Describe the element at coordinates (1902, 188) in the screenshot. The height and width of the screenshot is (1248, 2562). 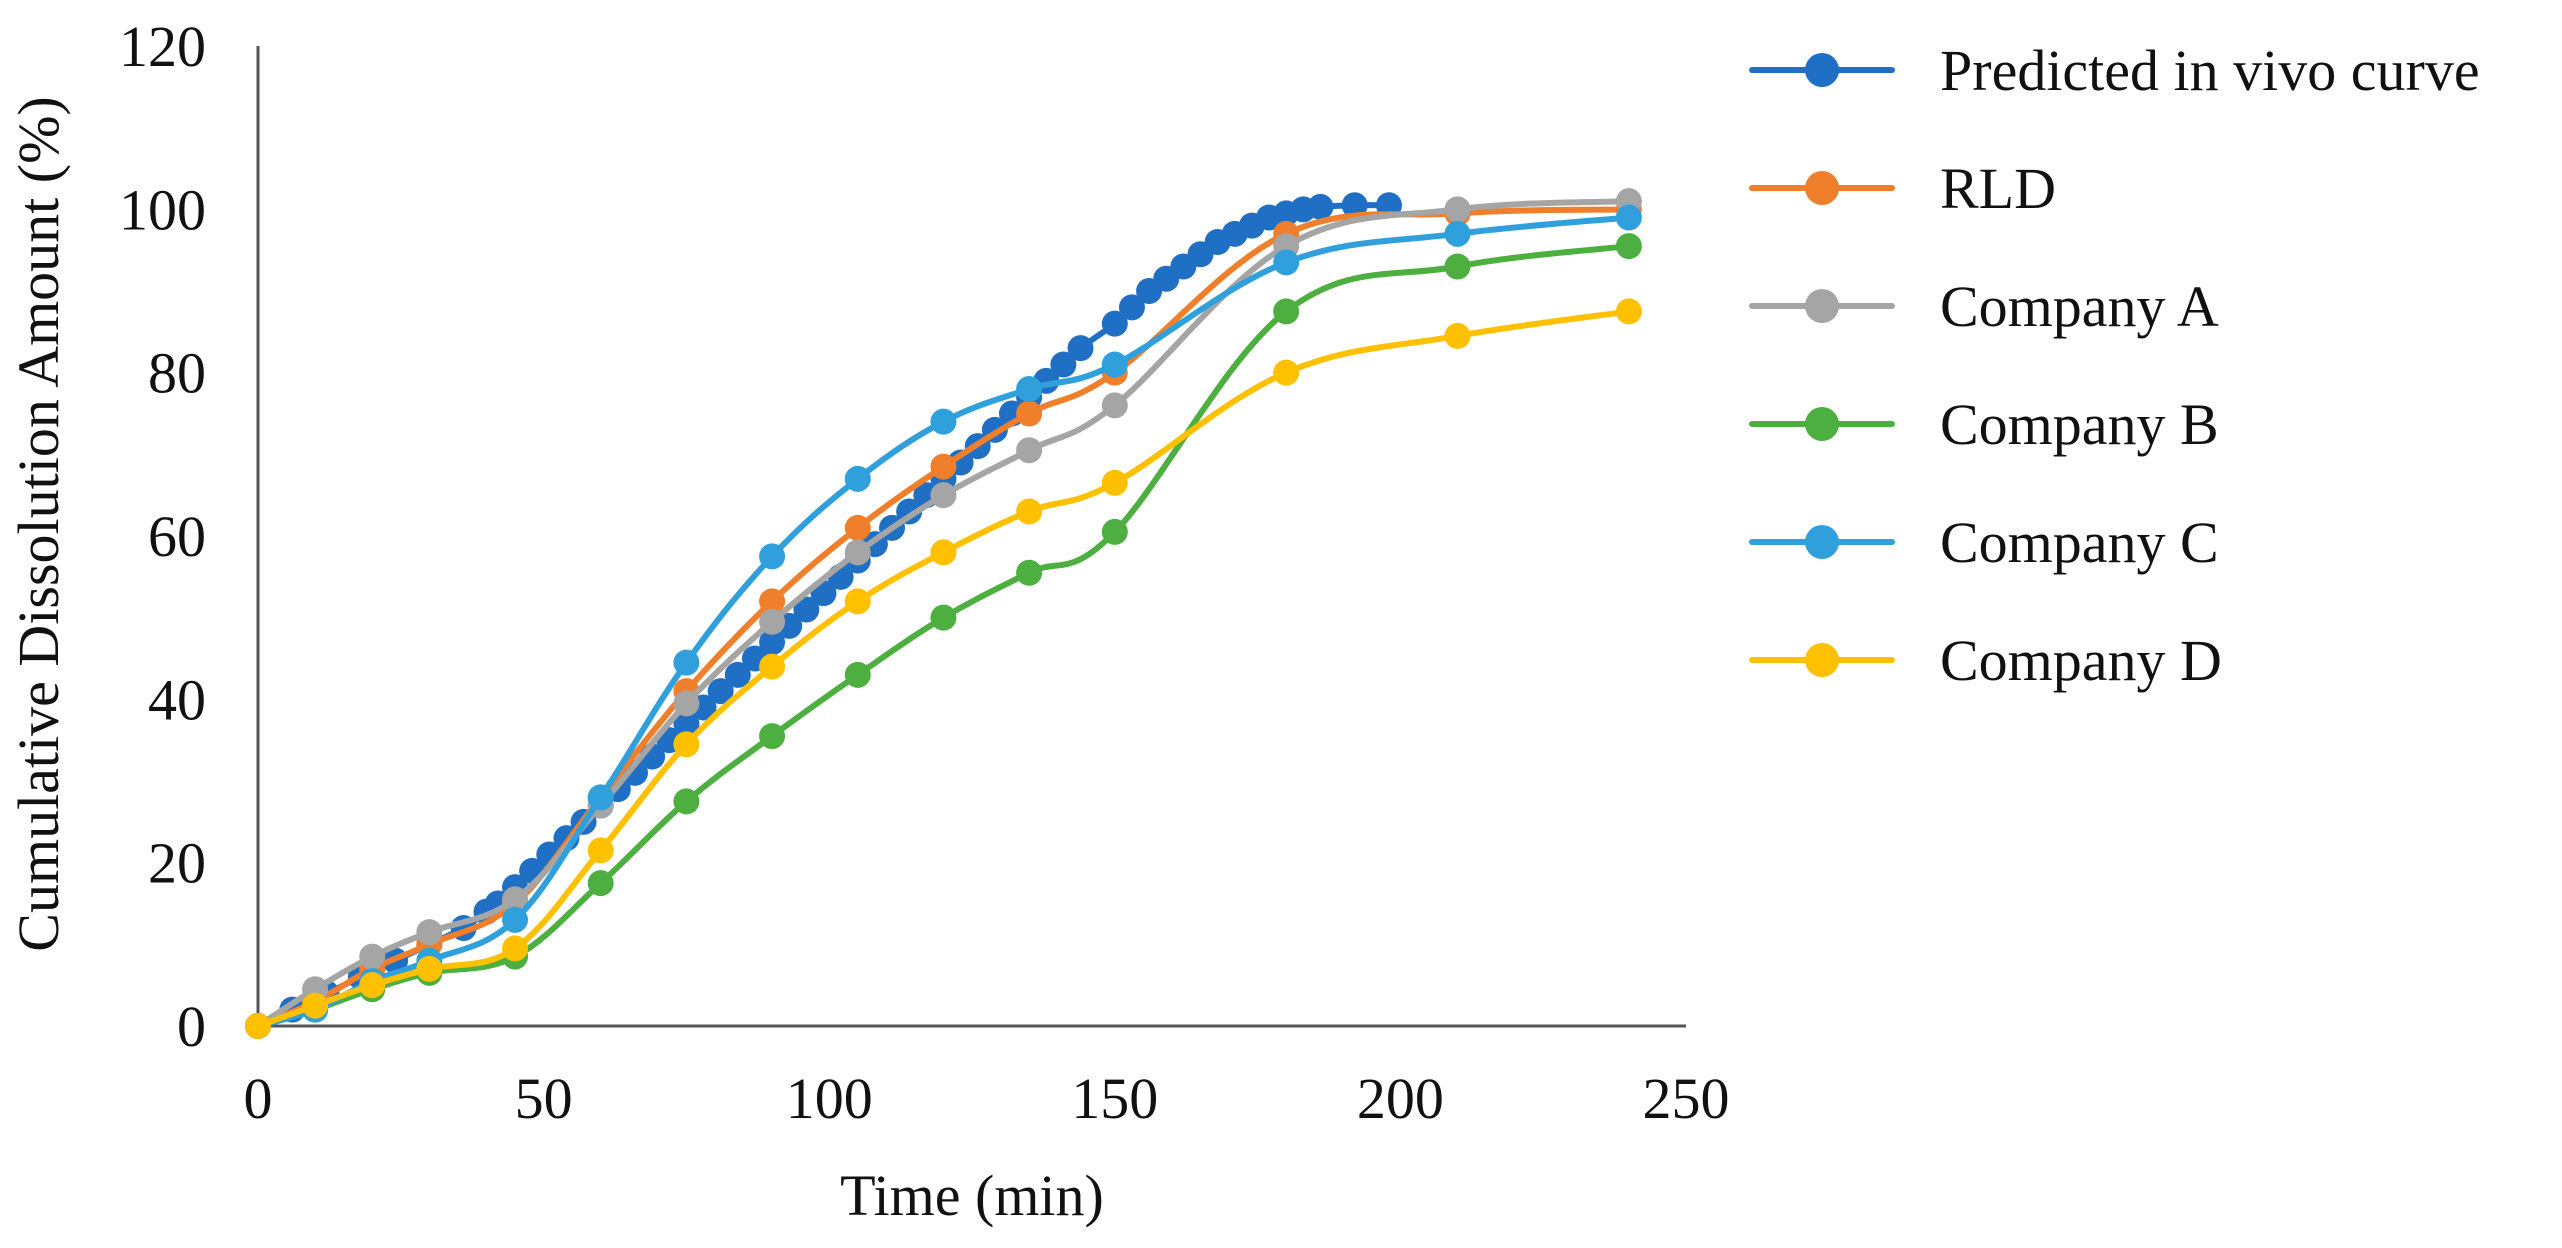
I see `legend-item: RLD` at that location.